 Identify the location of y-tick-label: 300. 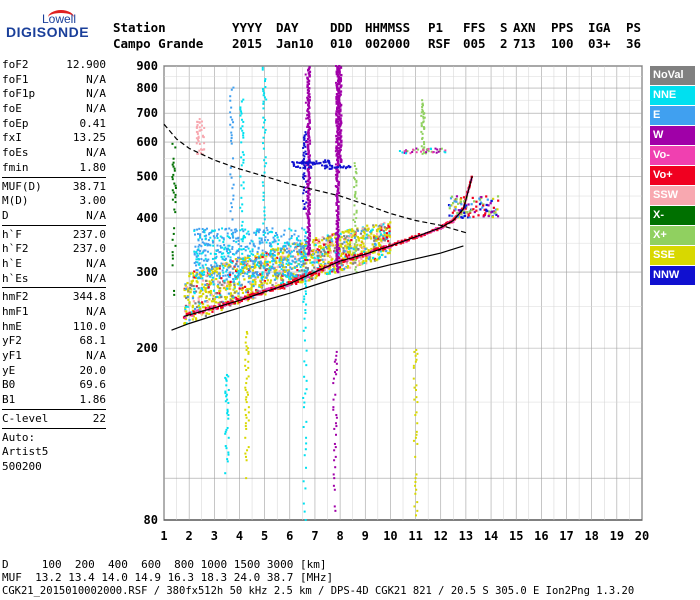
(147, 272).